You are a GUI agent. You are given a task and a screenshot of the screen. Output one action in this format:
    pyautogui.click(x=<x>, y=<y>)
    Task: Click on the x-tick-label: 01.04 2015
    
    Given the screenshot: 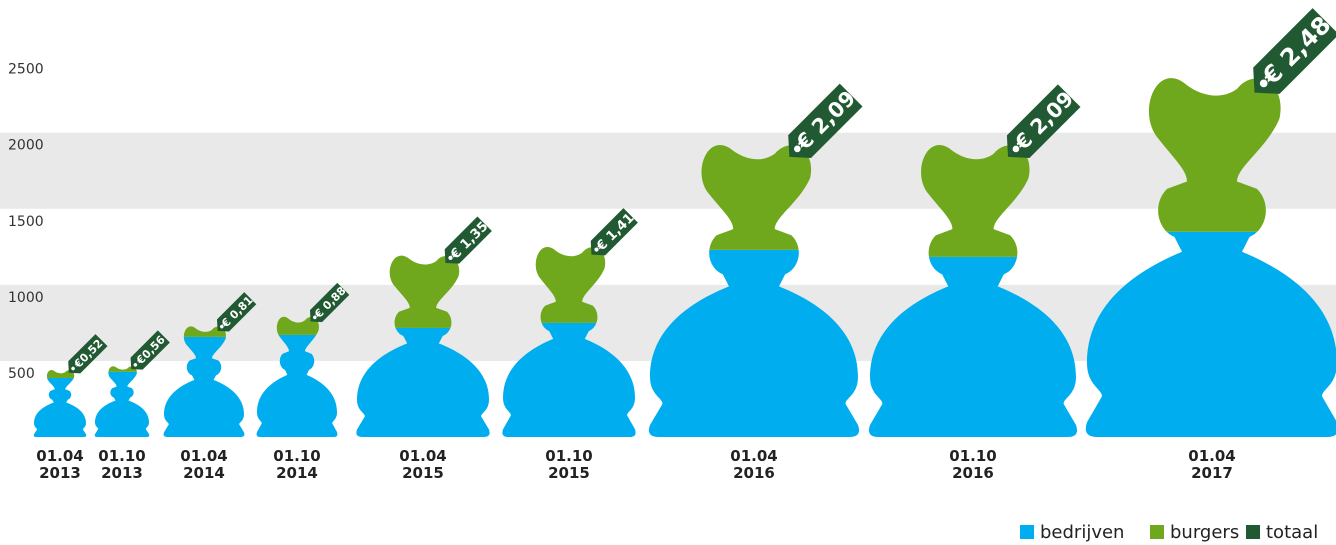 What is the action you would take?
    pyautogui.click(x=422, y=464)
    